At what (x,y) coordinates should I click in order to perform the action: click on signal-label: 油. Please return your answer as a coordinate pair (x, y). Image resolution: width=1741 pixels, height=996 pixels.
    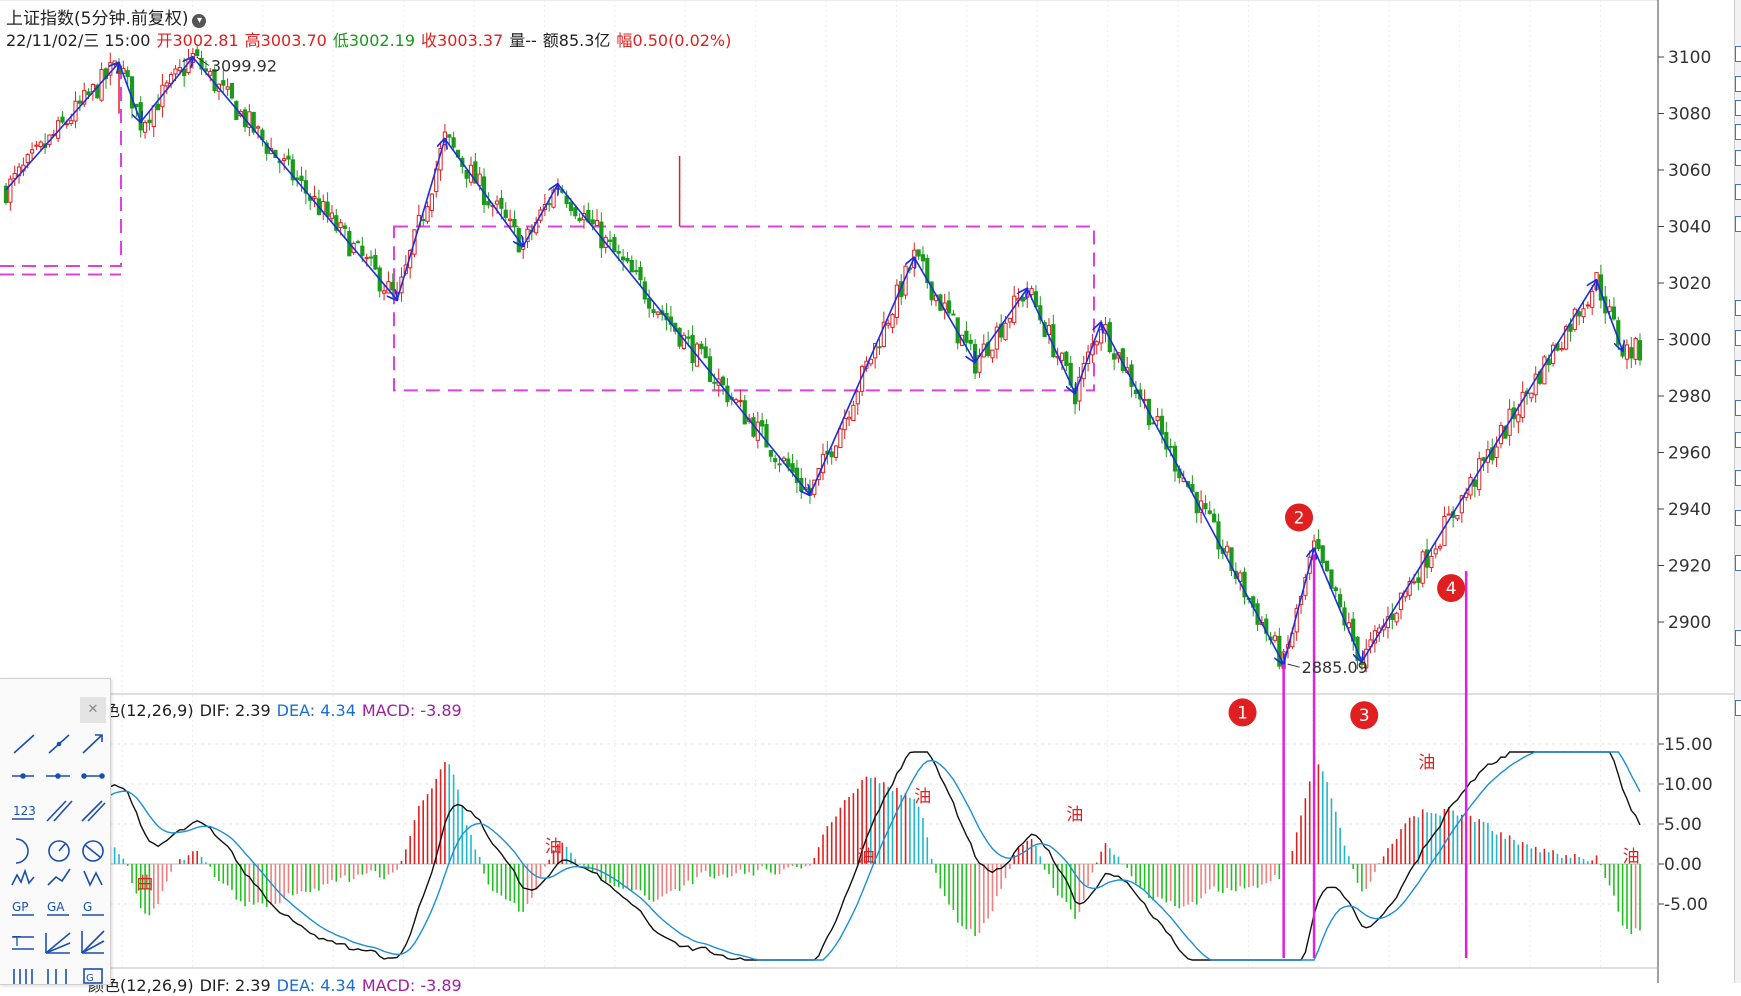
    Looking at the image, I should click on (922, 797).